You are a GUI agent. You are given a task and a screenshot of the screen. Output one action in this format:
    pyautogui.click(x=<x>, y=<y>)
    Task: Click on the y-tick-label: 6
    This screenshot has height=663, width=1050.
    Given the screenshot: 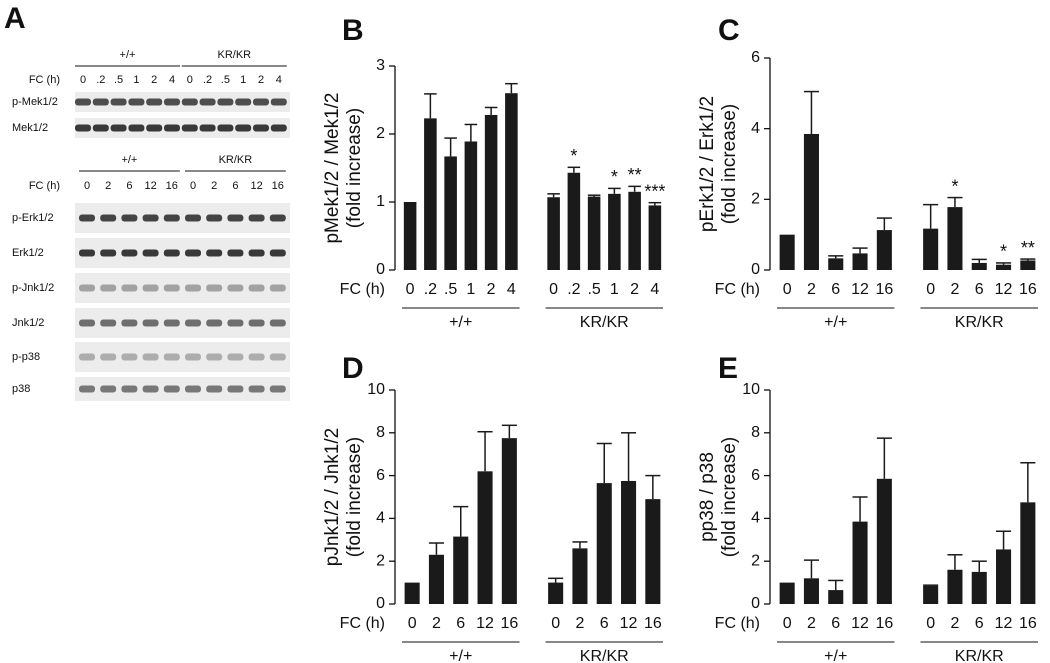 What is the action you would take?
    pyautogui.click(x=755, y=475)
    